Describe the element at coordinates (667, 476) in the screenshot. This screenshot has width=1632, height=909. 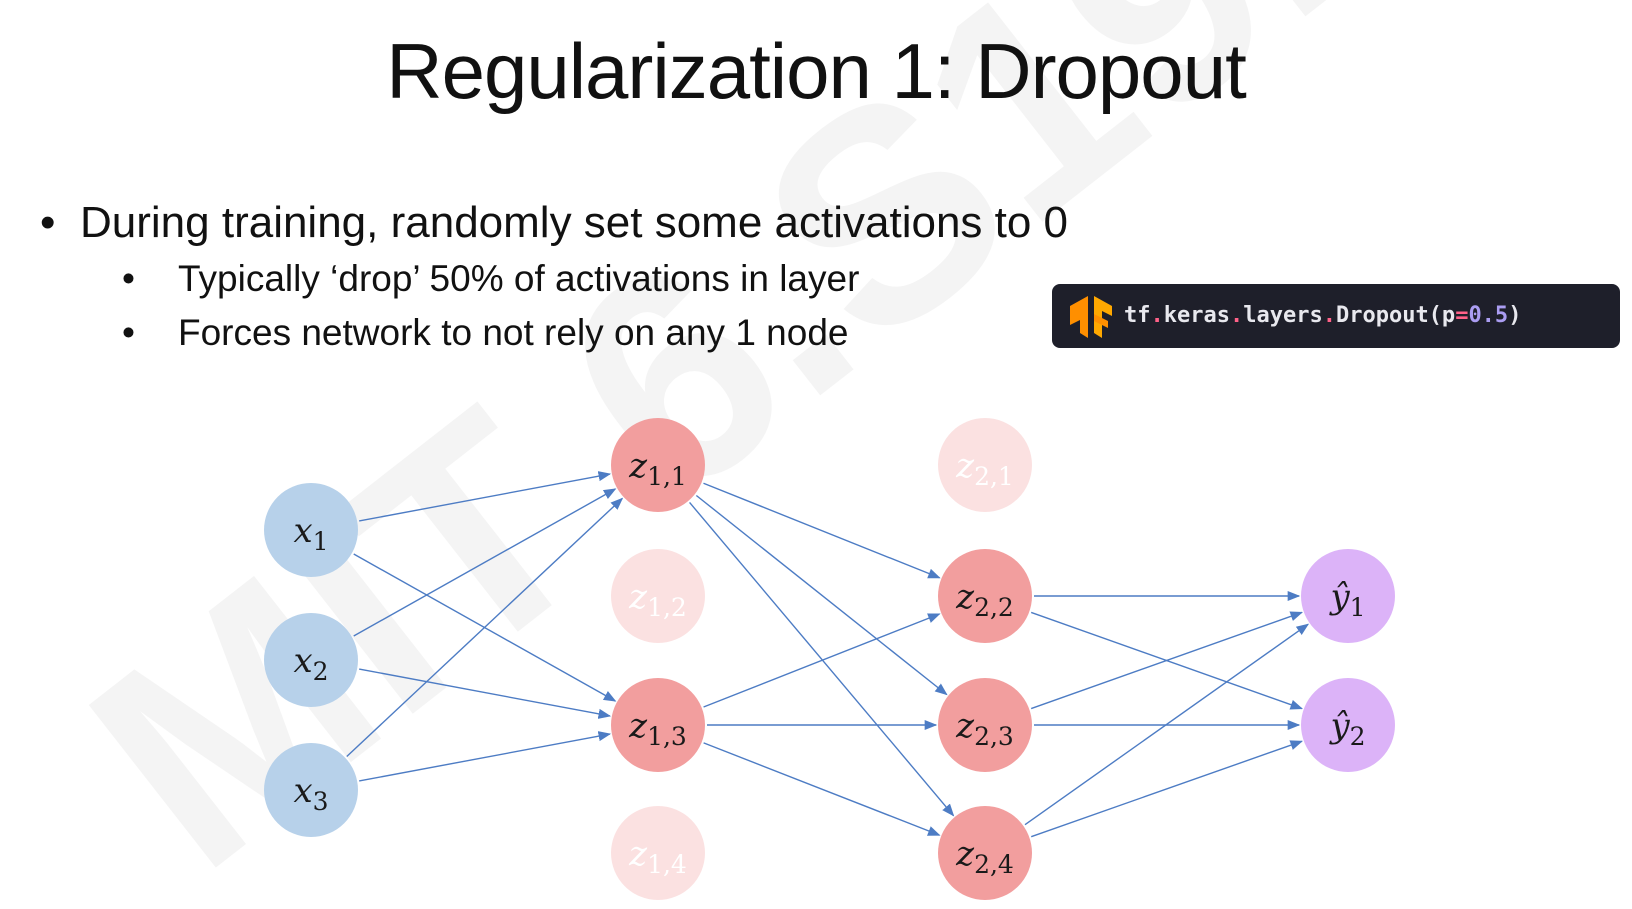
I see `node-label-subscript: 1,1` at that location.